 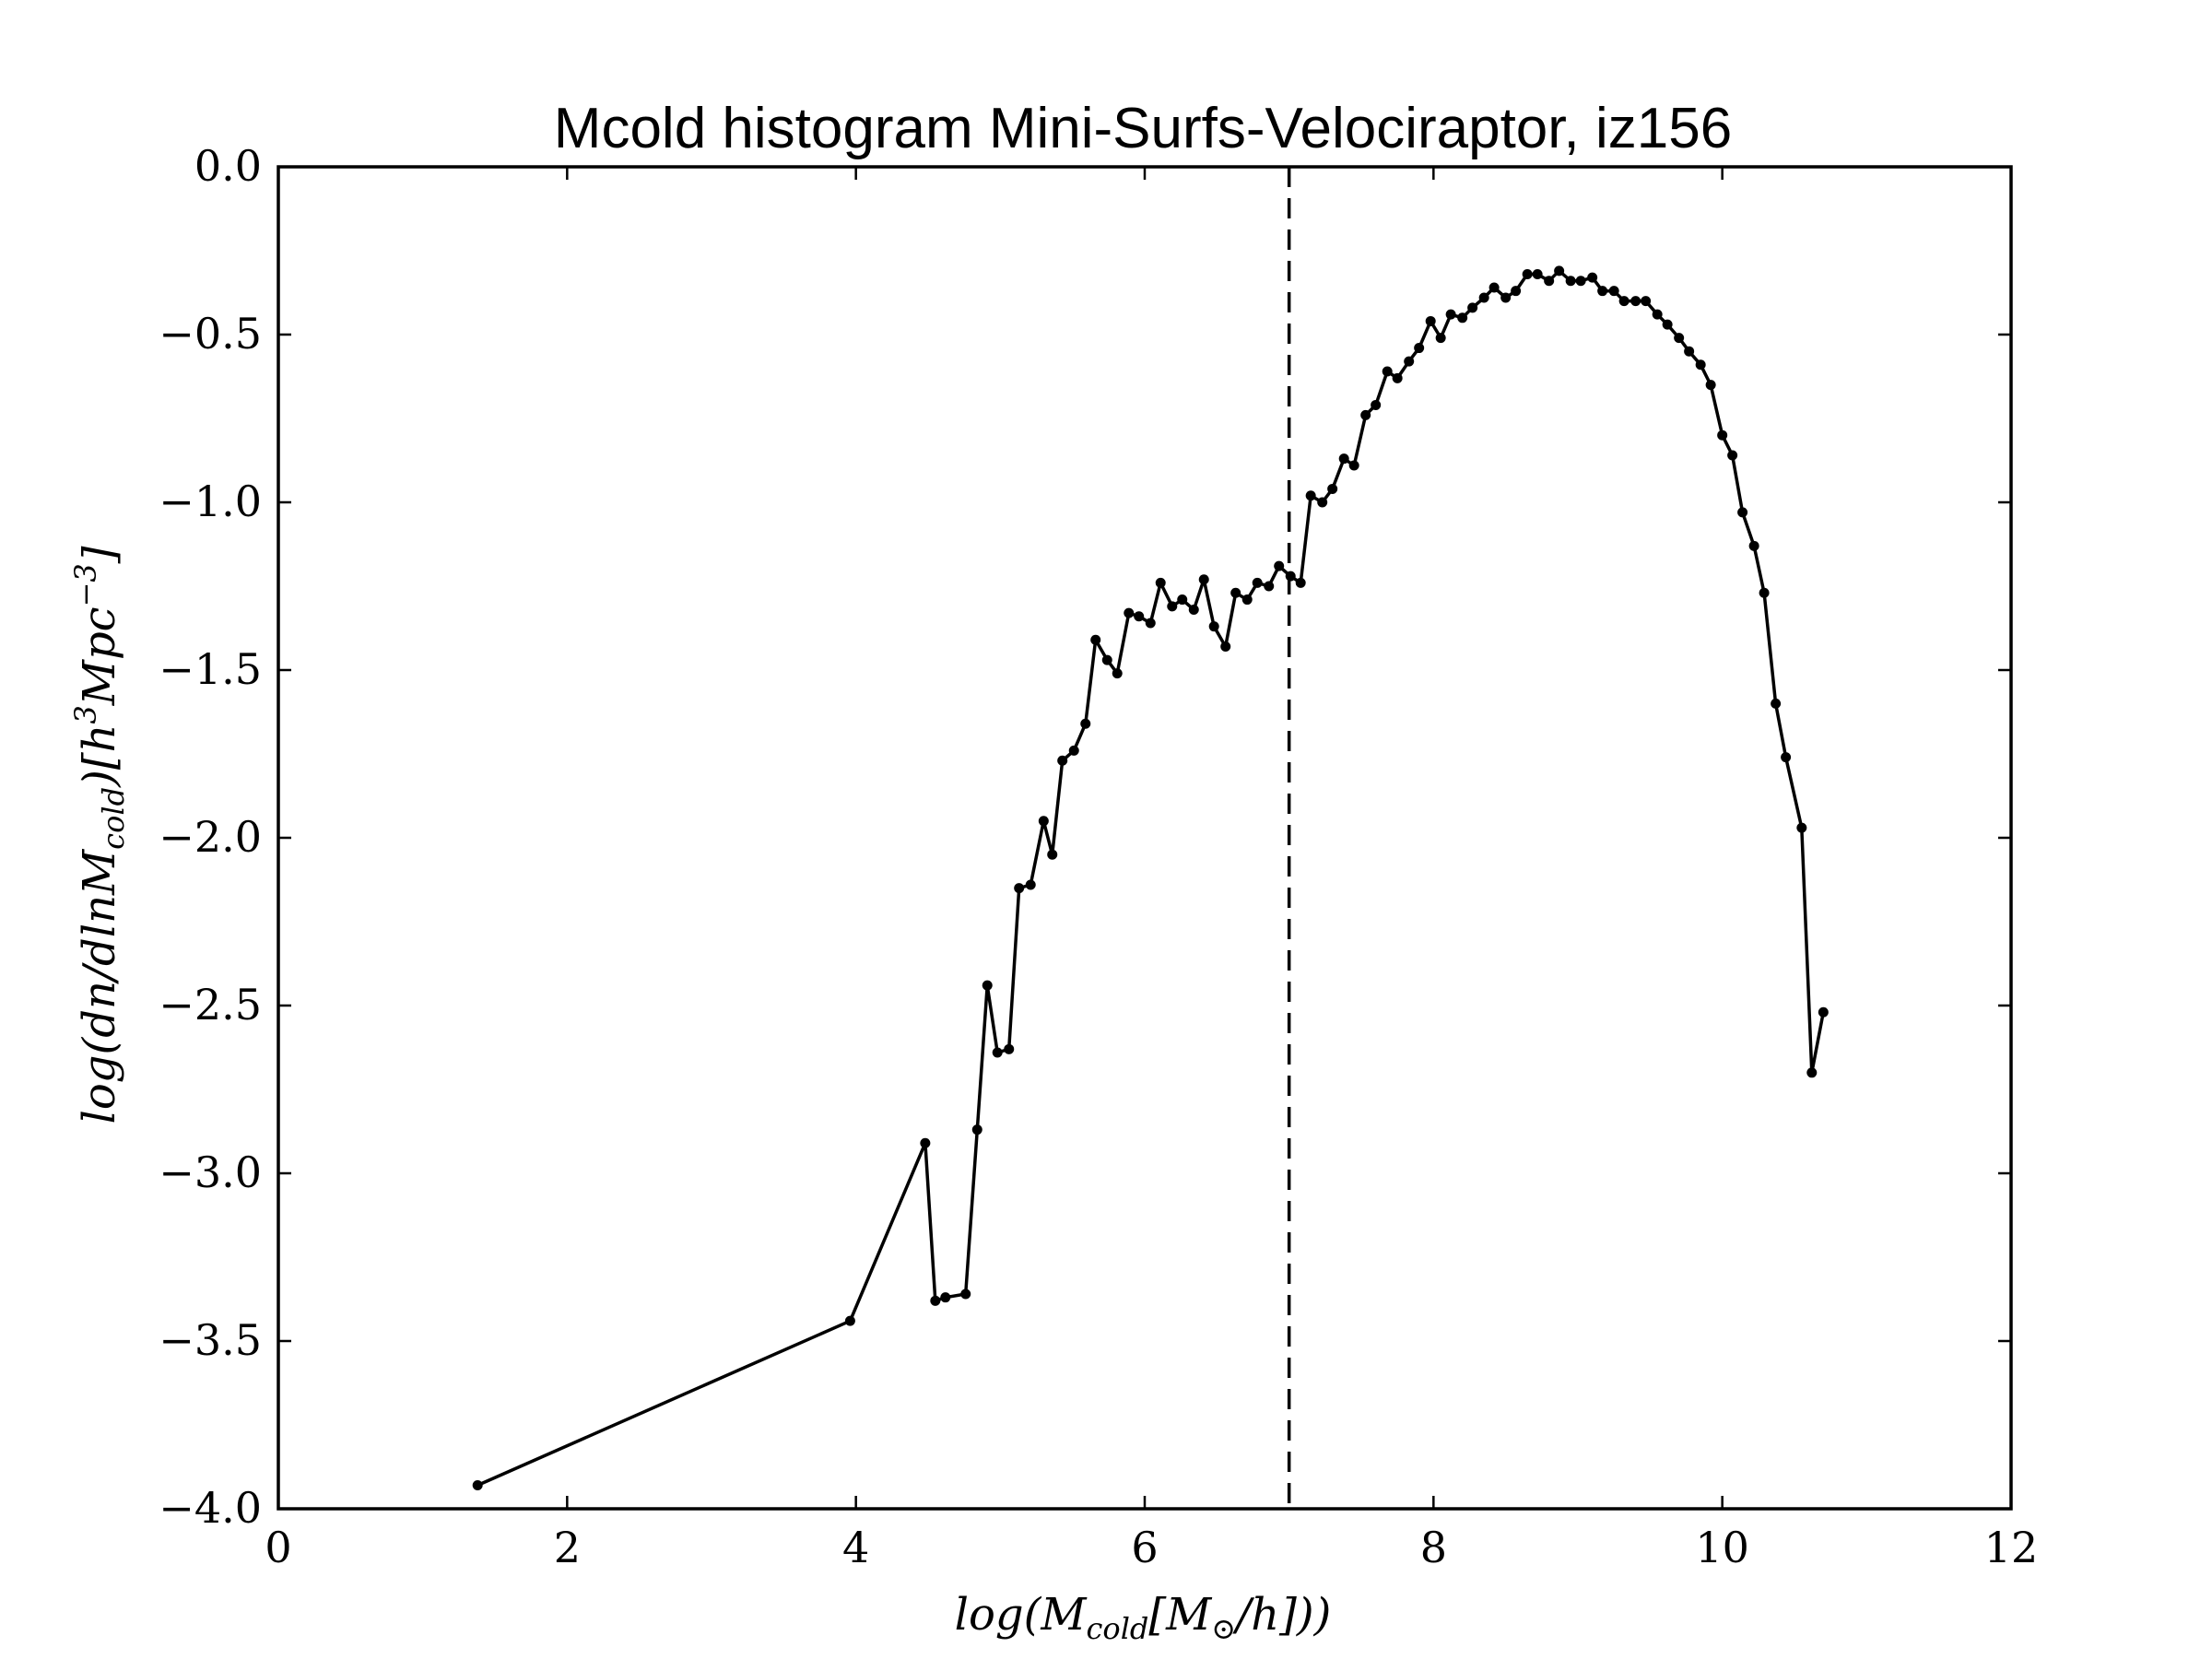 What do you see at coordinates (210, 334) in the screenshot?
I see `y-tick-label: −0.5` at bounding box center [210, 334].